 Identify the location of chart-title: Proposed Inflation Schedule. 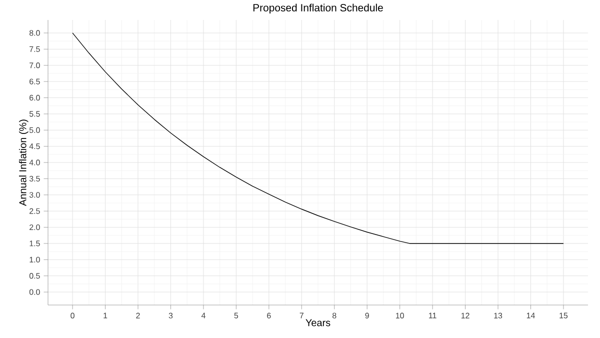
(318, 9).